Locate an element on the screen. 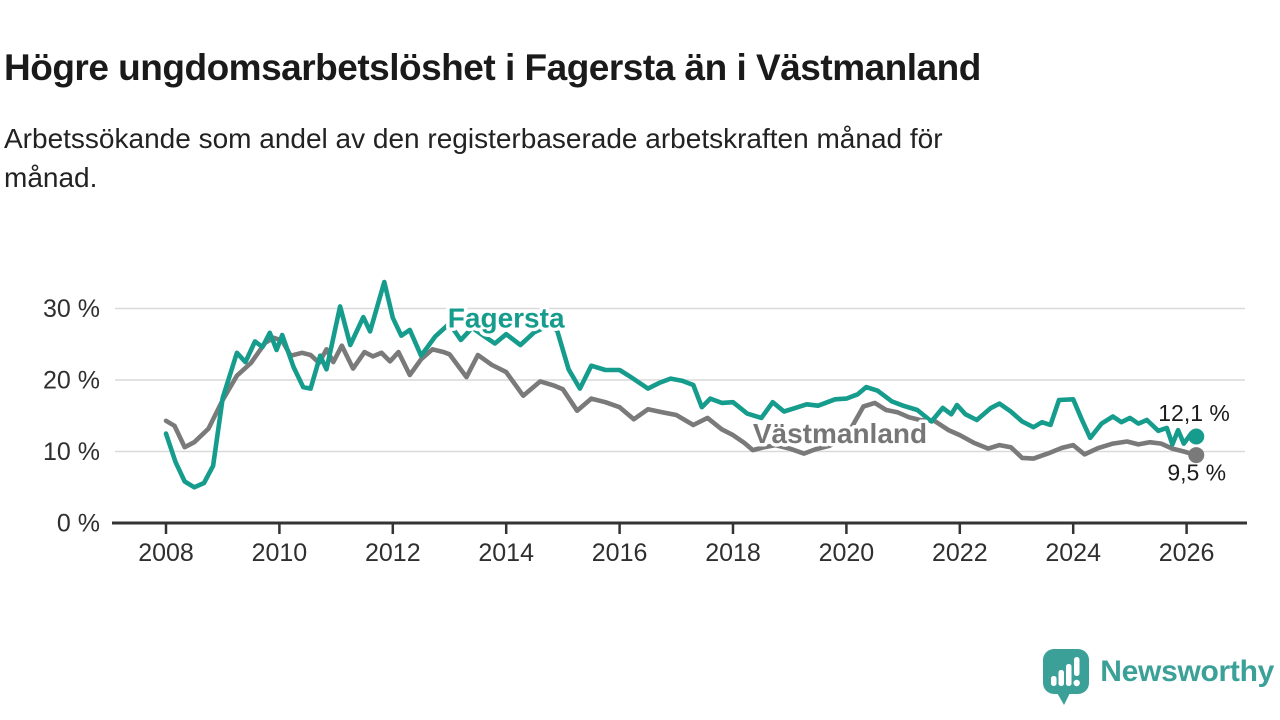  logo-bubble-tail is located at coordinates (1064, 698).